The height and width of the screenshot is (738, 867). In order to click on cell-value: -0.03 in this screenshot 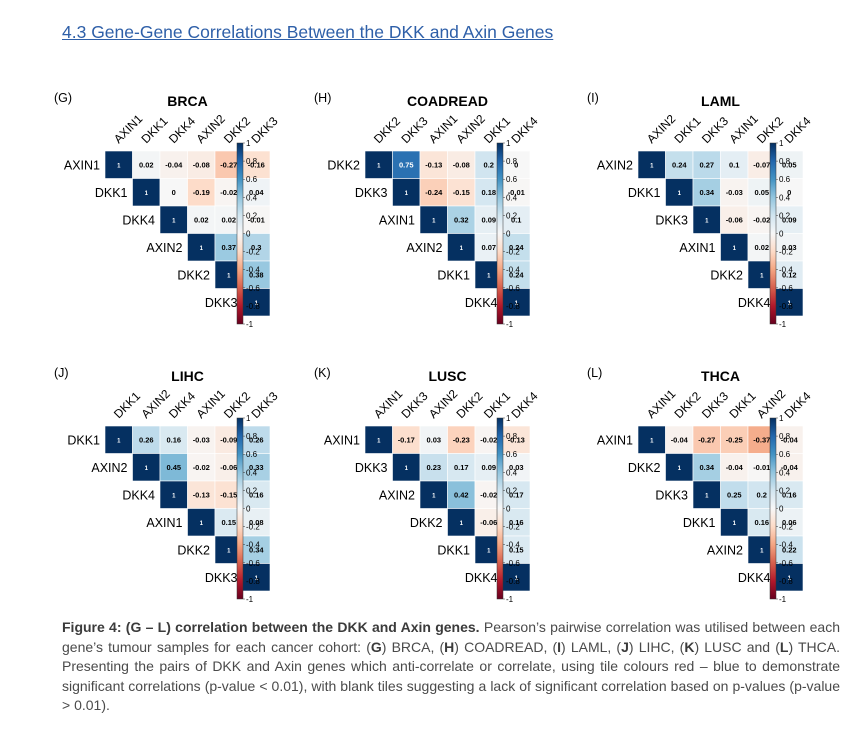, I will do `click(734, 192)`.